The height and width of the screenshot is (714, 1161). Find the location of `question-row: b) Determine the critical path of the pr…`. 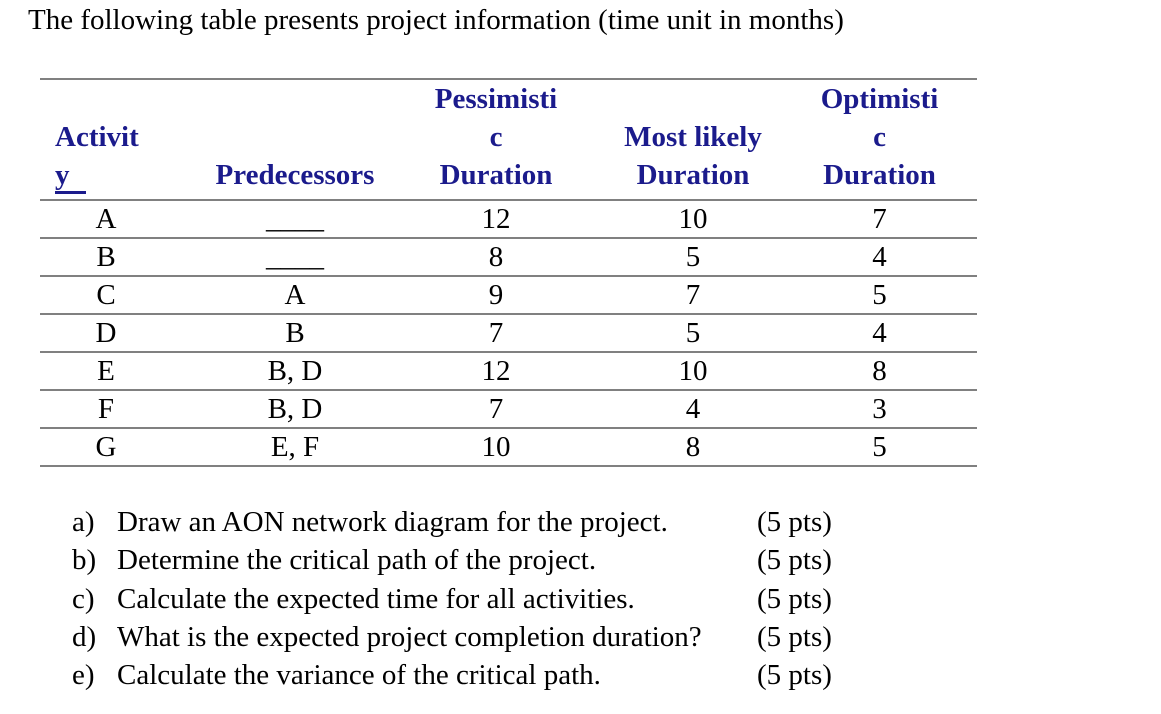

question-row: b) Determine the critical path of the pr… is located at coordinates (452, 560).